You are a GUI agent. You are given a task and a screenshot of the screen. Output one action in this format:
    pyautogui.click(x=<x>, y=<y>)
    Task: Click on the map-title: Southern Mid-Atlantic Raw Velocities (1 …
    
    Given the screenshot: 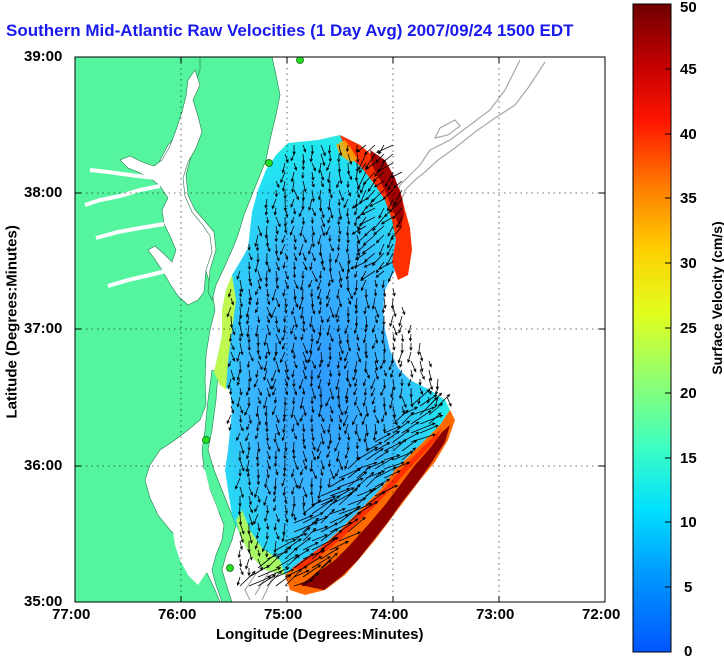 What is the action you would take?
    pyautogui.click(x=290, y=30)
    